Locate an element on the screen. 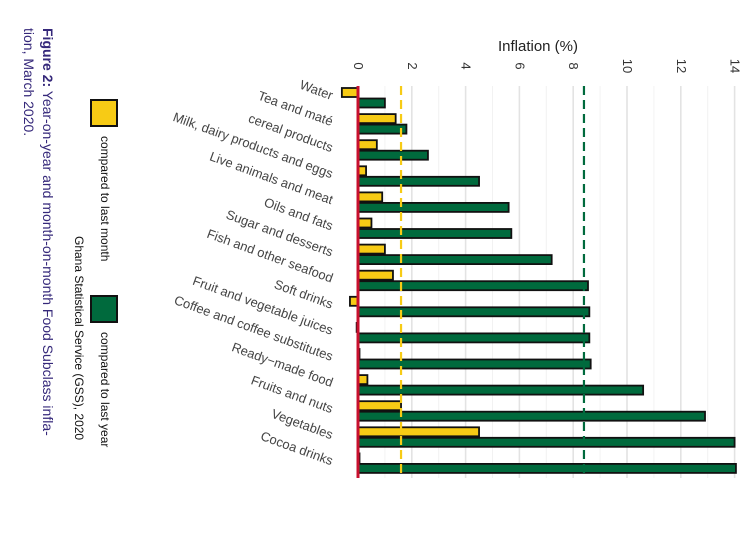 This screenshot has height=540, width=750. tick-label: 4 is located at coordinates (466, 65).